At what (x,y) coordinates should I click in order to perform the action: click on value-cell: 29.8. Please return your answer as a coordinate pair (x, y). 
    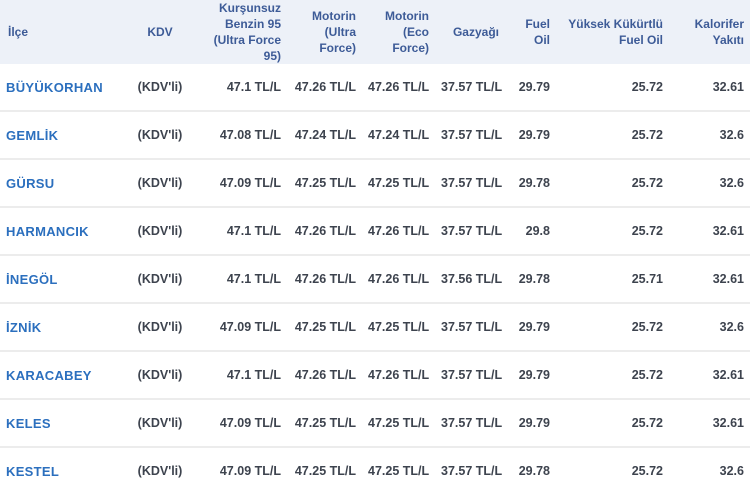
    Looking at the image, I should click on (530, 231).